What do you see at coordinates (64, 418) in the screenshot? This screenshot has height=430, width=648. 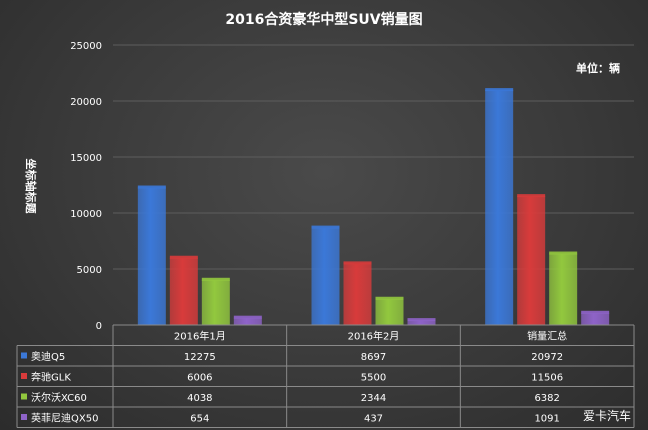 I see `legend-entry: 英菲尼迪QX50` at bounding box center [64, 418].